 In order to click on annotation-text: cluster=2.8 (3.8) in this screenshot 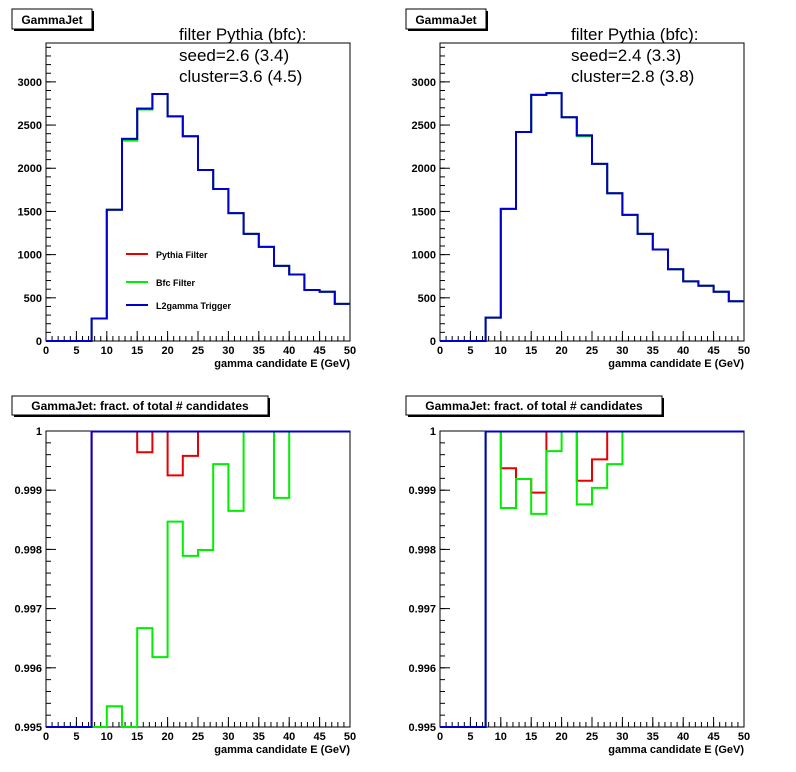, I will do `click(632, 76)`.